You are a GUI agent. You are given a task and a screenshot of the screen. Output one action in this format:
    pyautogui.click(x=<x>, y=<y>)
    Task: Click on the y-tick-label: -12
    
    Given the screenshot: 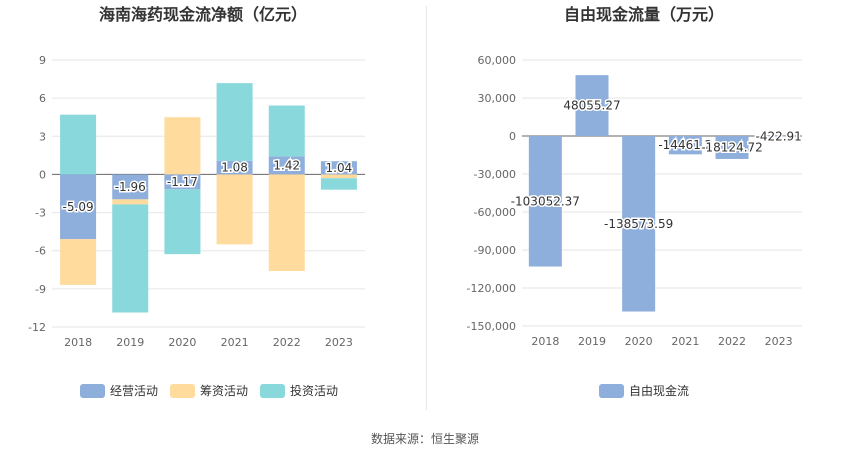 What is the action you would take?
    pyautogui.click(x=37, y=327)
    